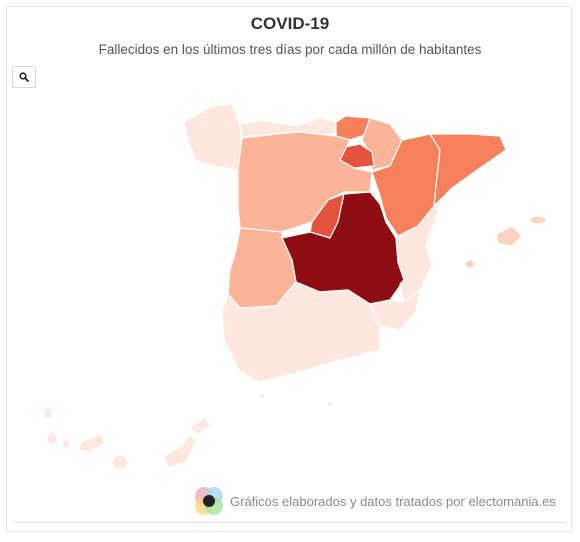  Describe the element at coordinates (468, 170) in the screenshot. I see `region-cataluna` at that location.